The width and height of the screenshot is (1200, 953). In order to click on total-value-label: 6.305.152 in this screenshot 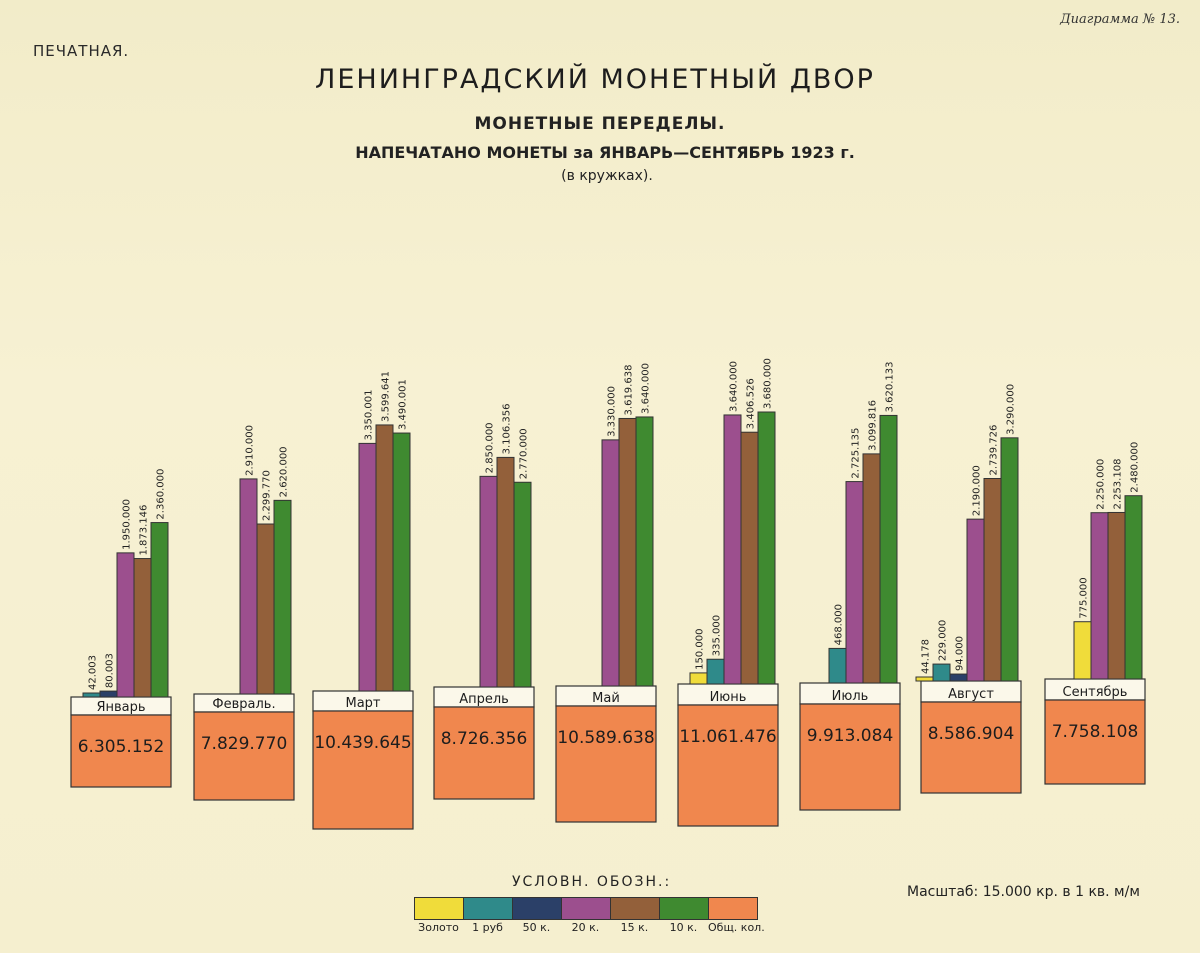, I will do `click(121, 747)`.